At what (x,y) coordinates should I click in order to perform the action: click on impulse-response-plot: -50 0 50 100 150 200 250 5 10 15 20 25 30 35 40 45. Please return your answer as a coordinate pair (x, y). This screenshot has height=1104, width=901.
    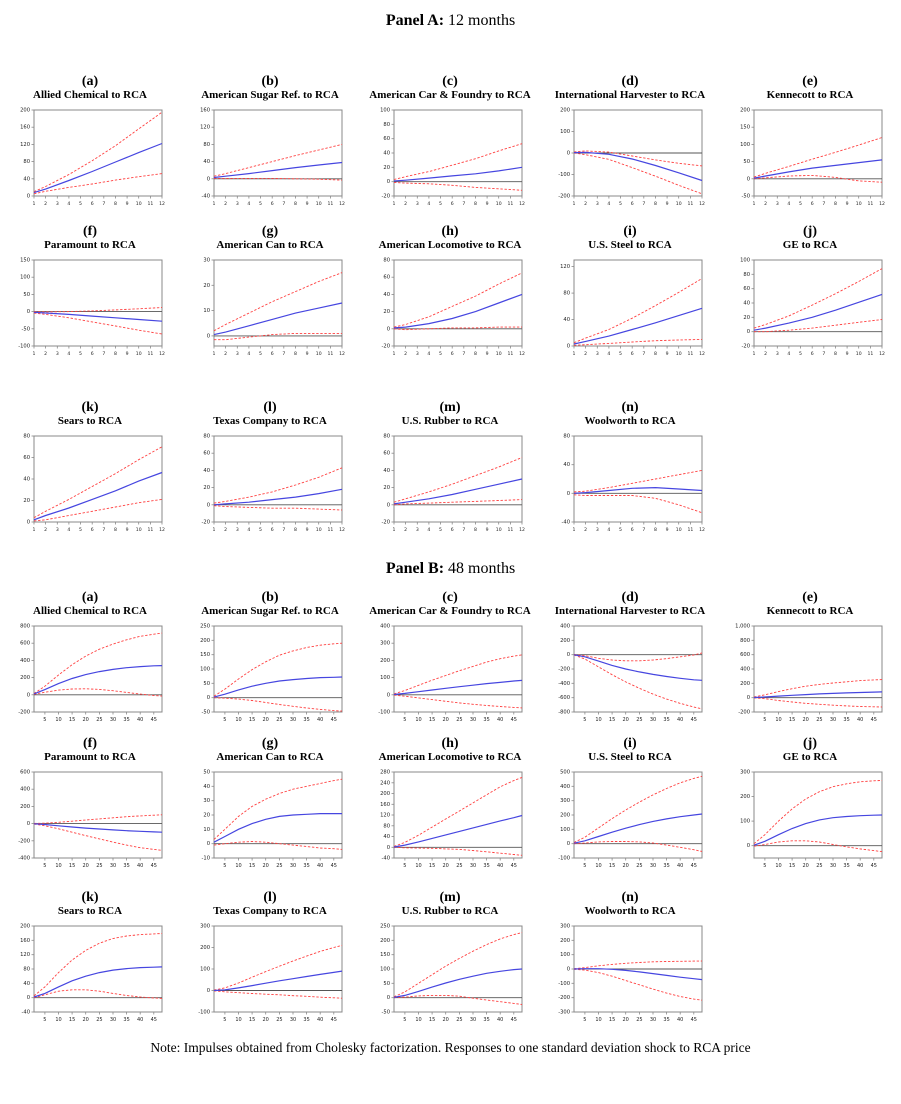
    Looking at the image, I should click on (451, 973).